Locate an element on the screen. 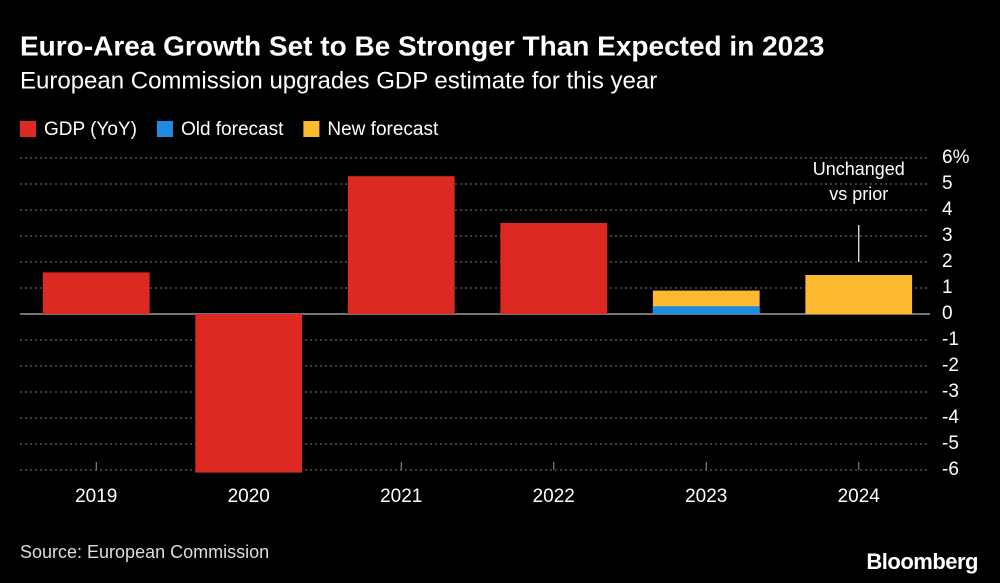 The image size is (1000, 583). y-tick-label: 5 is located at coordinates (947, 183).